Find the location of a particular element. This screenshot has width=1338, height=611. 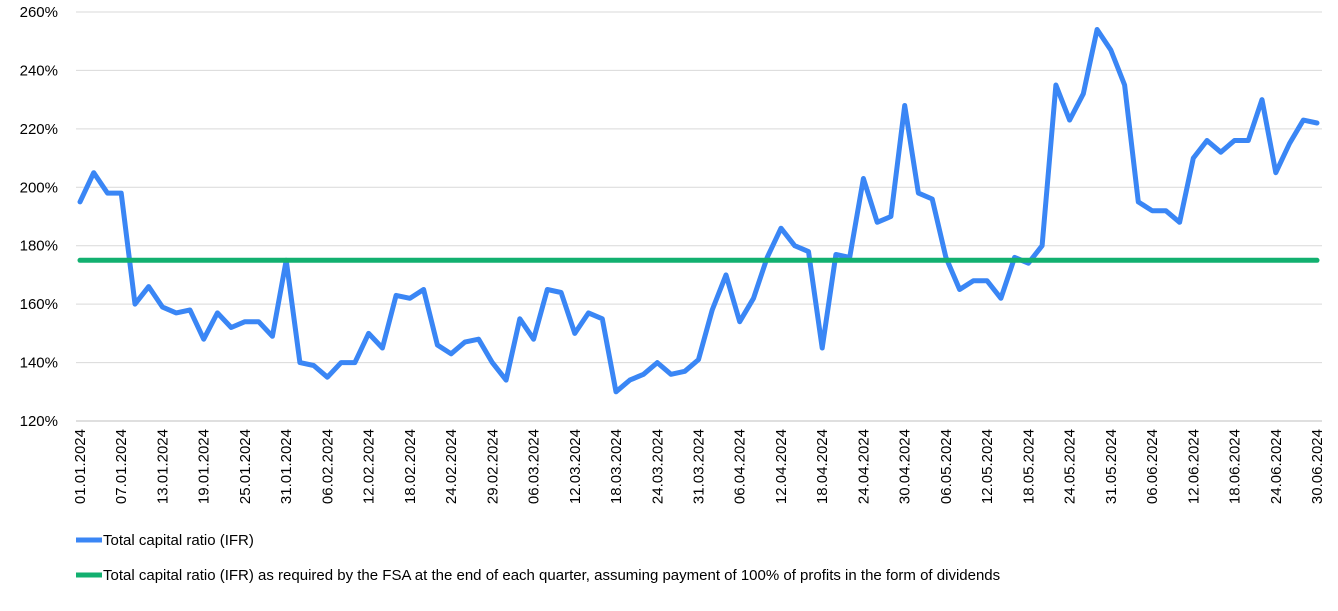

x-tick-label: 18.02.2024 is located at coordinates (410, 466).